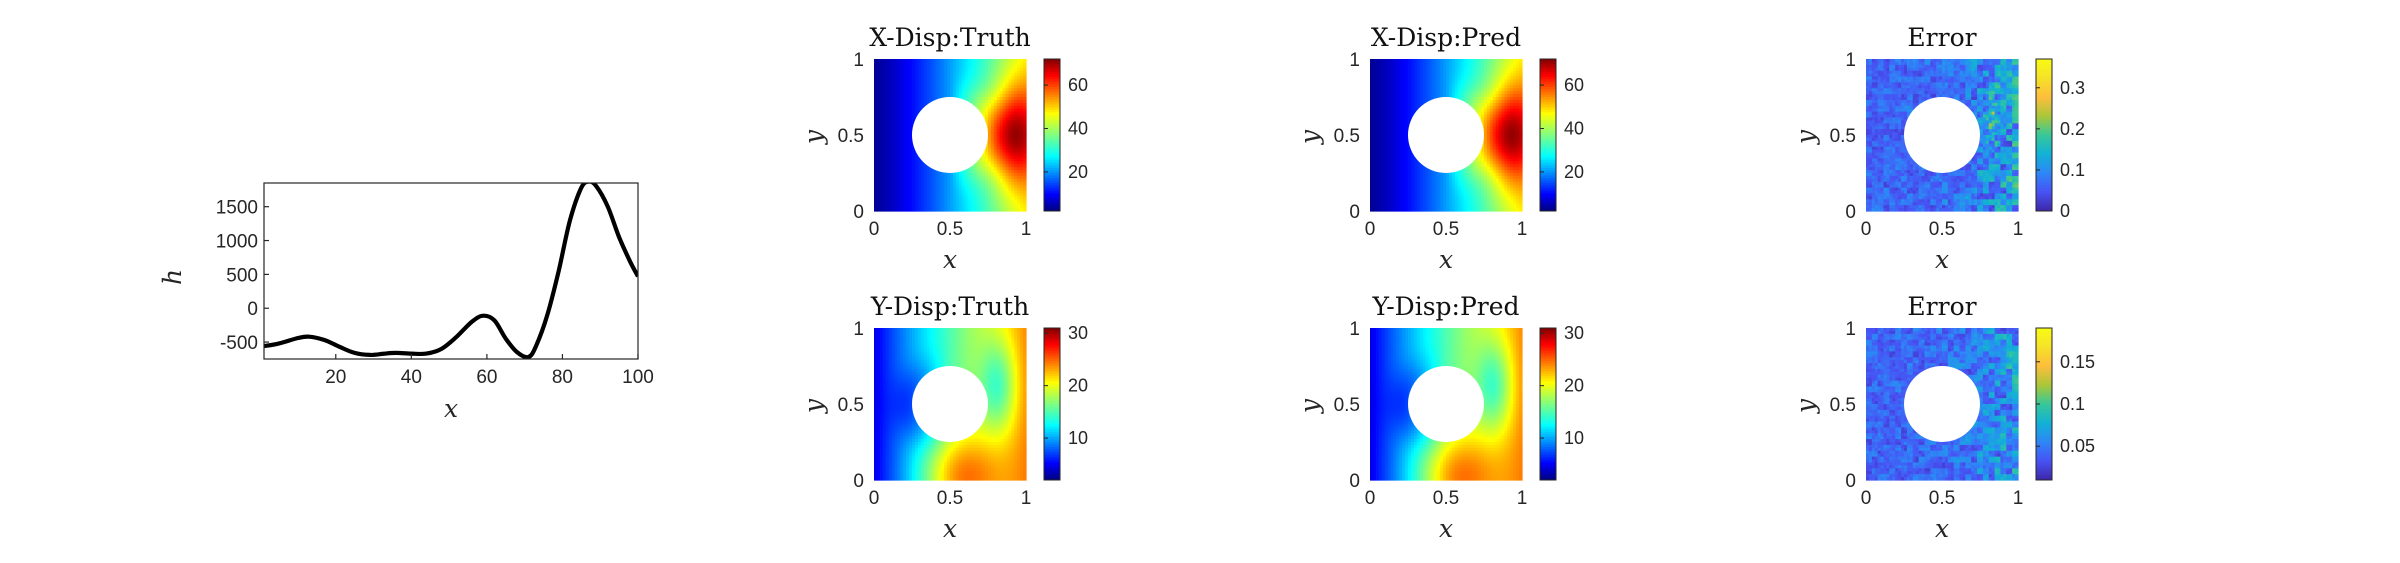 This screenshot has width=2400, height=563. Describe the element at coordinates (874, 229) in the screenshot. I see `x-tick-label: 0` at that location.